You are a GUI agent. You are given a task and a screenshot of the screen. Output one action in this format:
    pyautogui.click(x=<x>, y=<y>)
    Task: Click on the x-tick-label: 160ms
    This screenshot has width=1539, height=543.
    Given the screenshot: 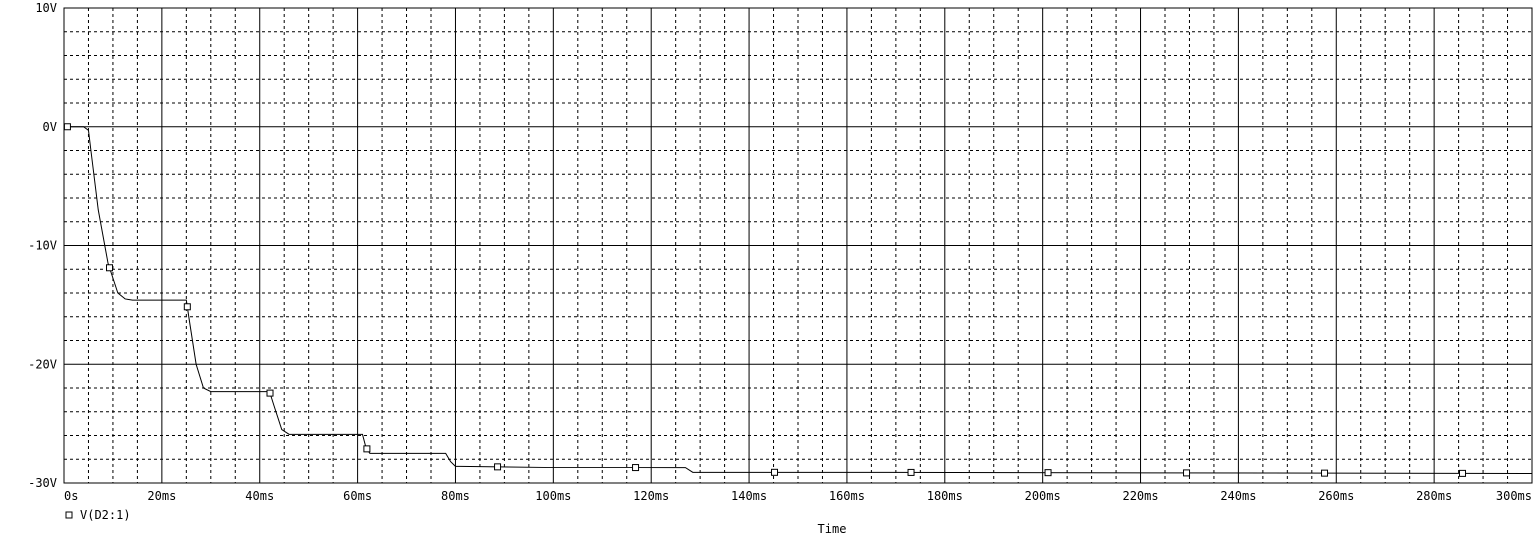 What is the action you would take?
    pyautogui.click(x=847, y=496)
    